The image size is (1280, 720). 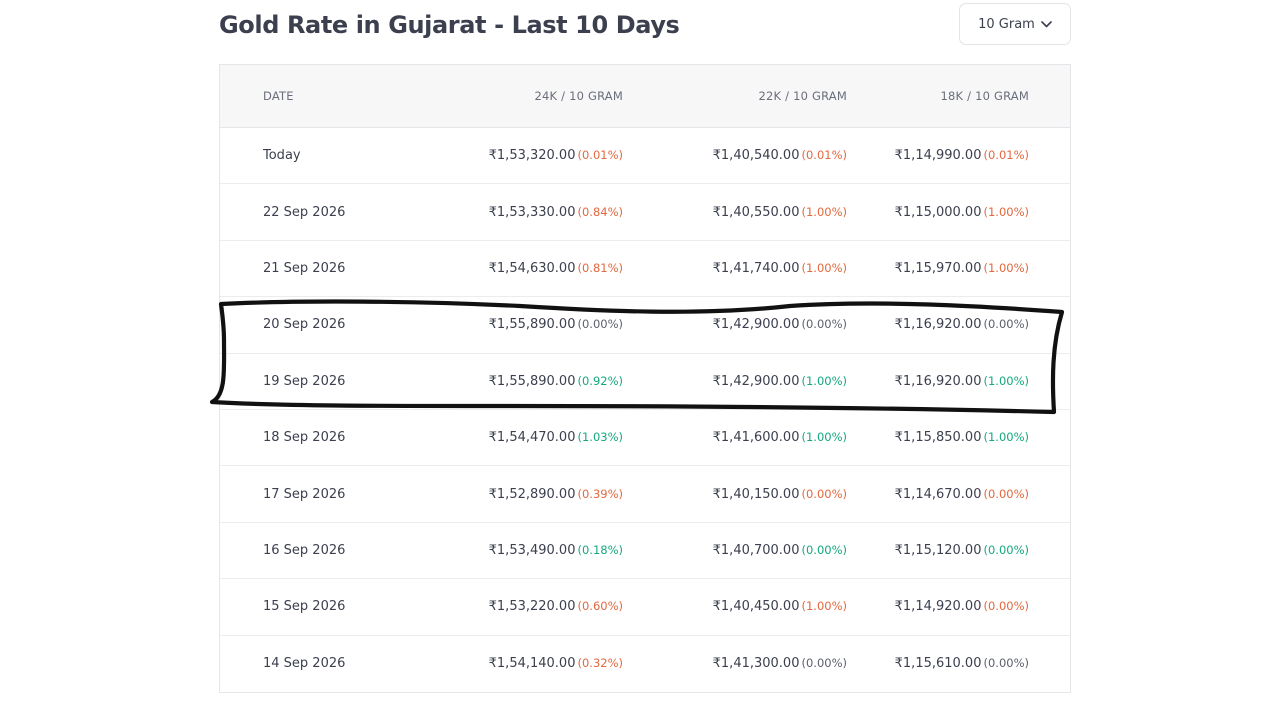 I want to click on rate-cell-k24: ₹1,53,320.00 (0.01%), so click(x=506, y=155).